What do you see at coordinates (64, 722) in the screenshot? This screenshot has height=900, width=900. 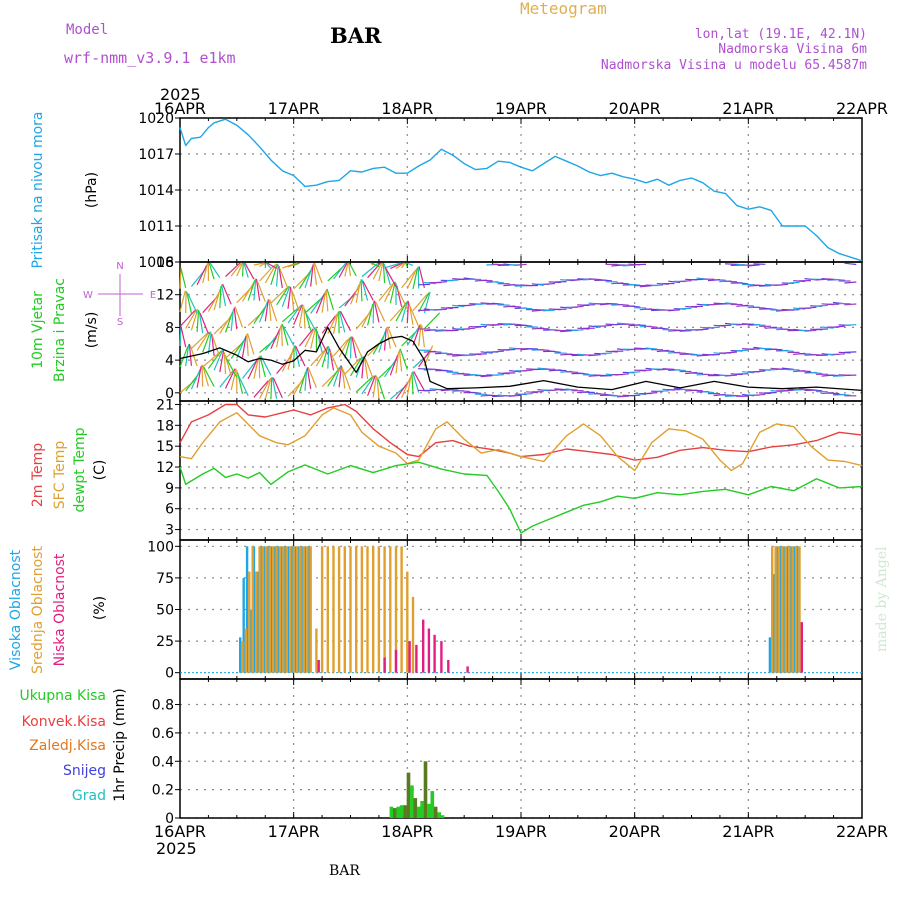 I see `legend-conv-precip: Konvek.Kisa` at bounding box center [64, 722].